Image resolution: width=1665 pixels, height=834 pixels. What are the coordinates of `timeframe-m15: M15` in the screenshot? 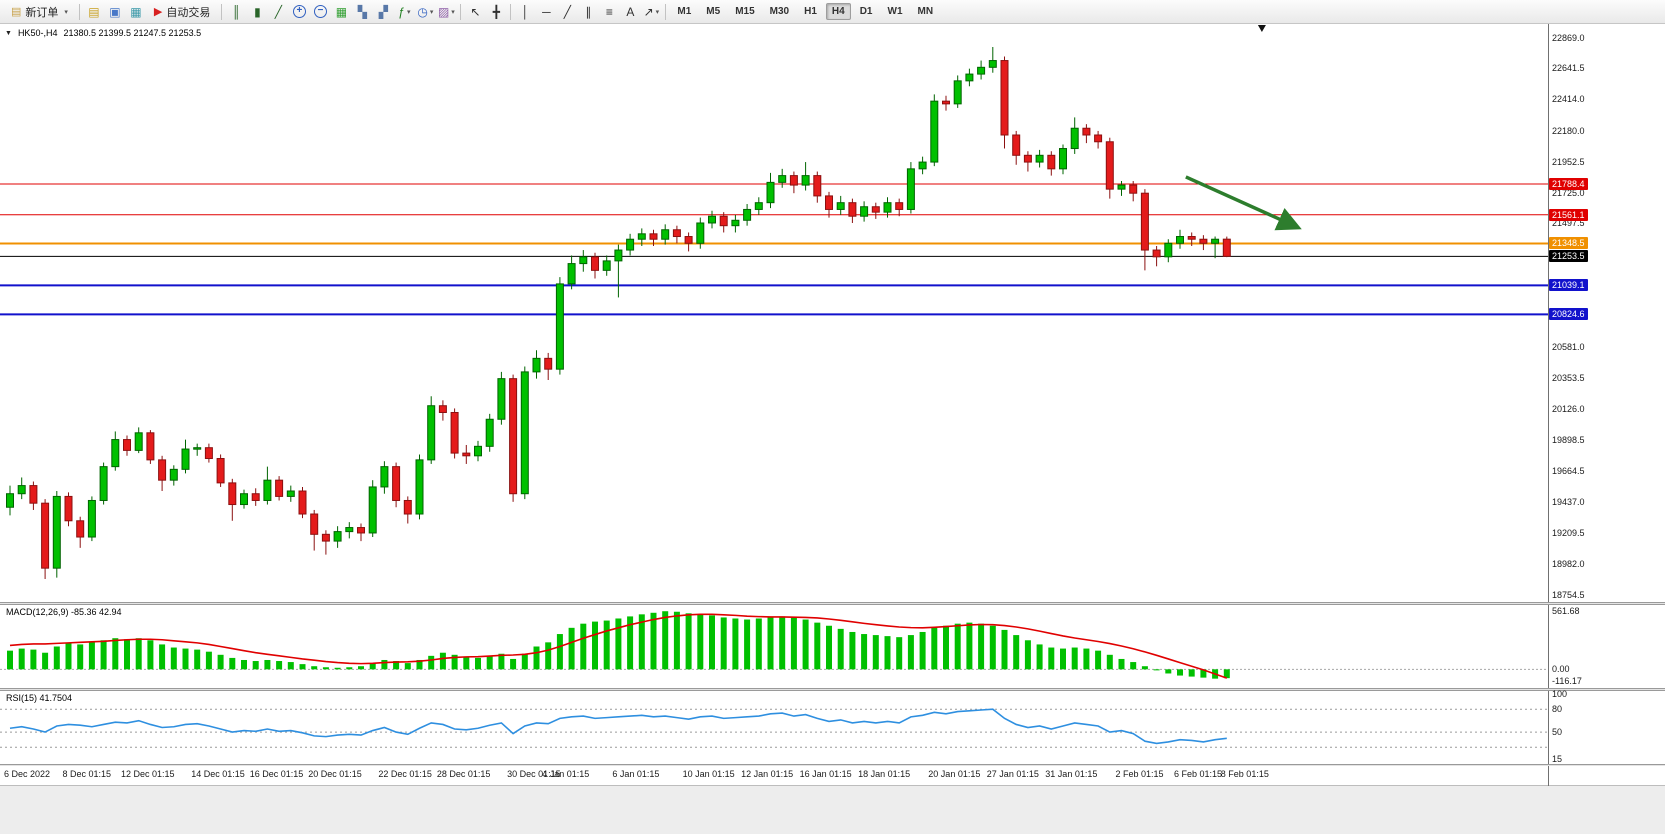 It's located at (745, 11).